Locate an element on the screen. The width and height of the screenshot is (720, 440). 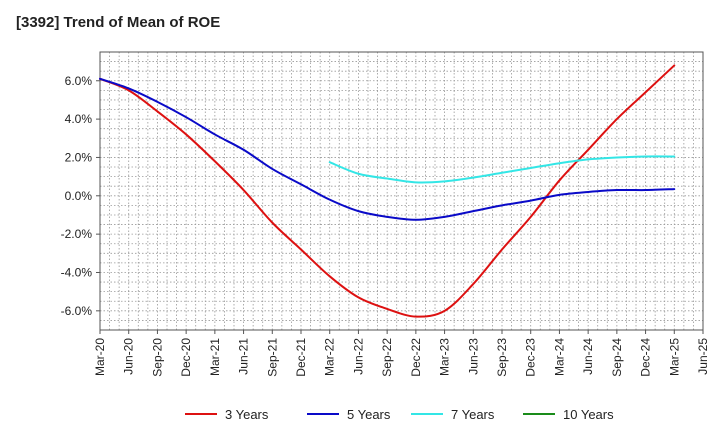
x-tick-label: Jun-23 is located at coordinates (473, 356).